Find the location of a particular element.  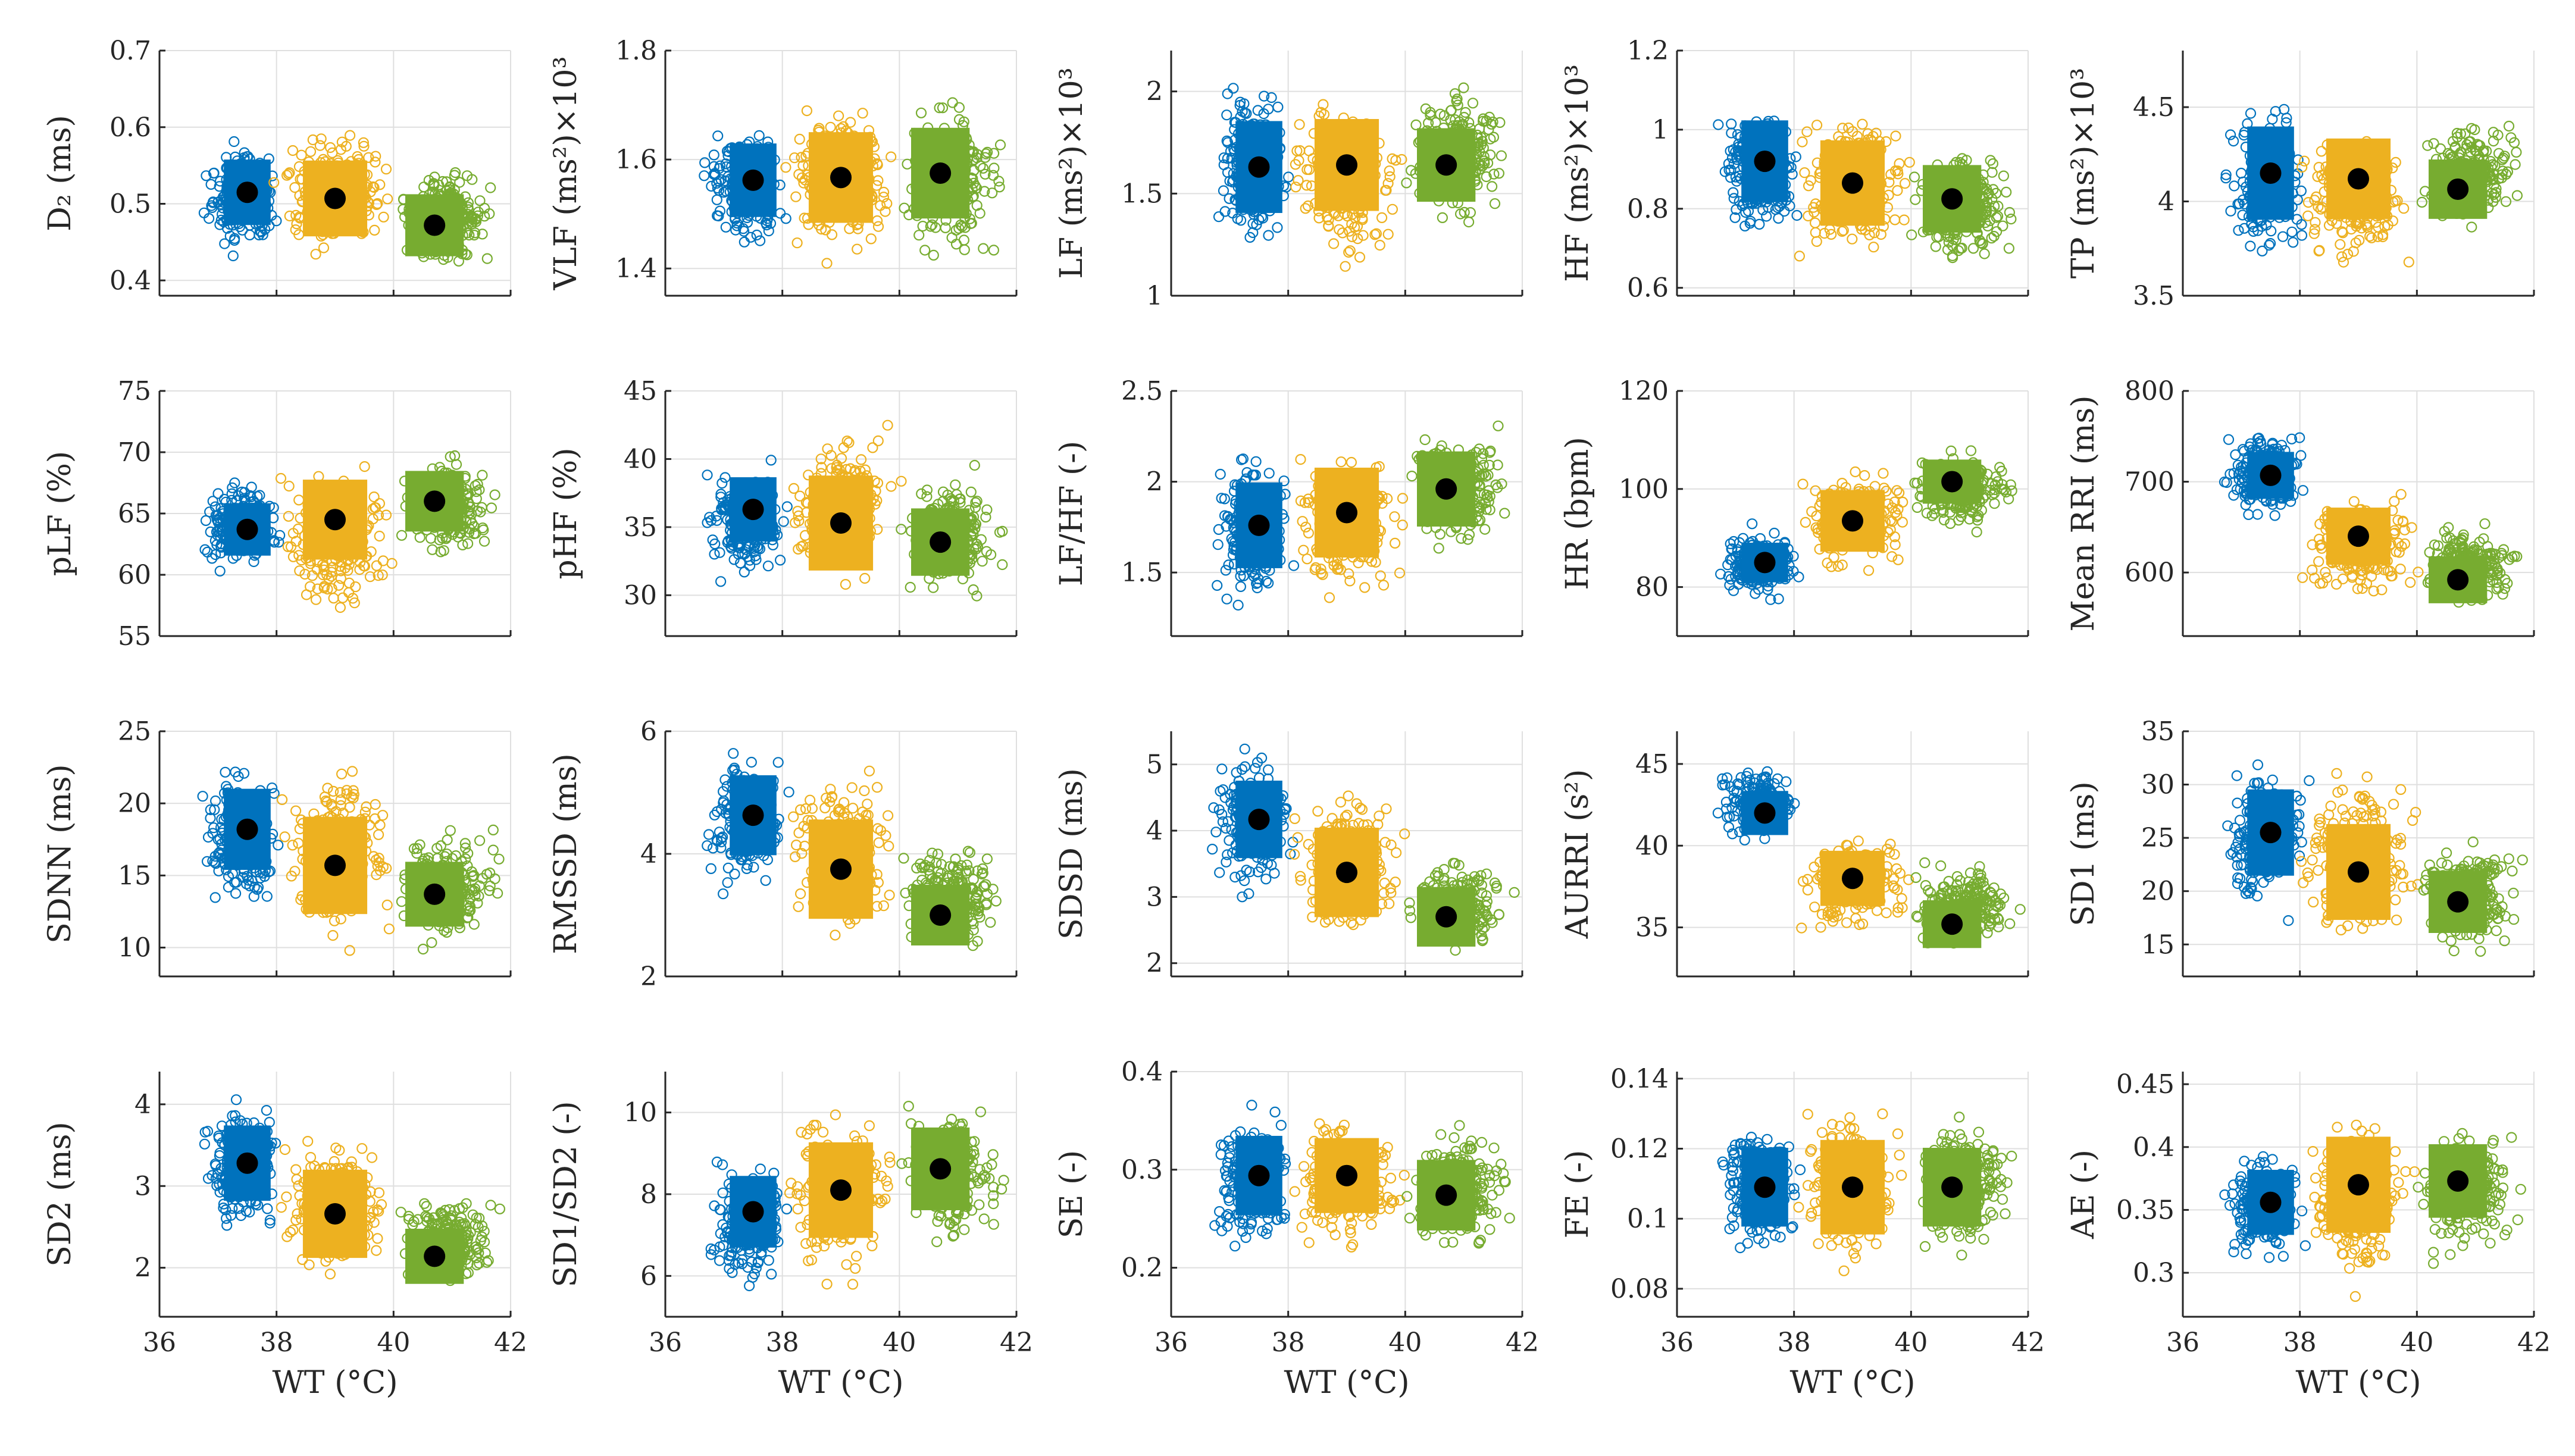

y-tick-label: 2 is located at coordinates (1154, 92).